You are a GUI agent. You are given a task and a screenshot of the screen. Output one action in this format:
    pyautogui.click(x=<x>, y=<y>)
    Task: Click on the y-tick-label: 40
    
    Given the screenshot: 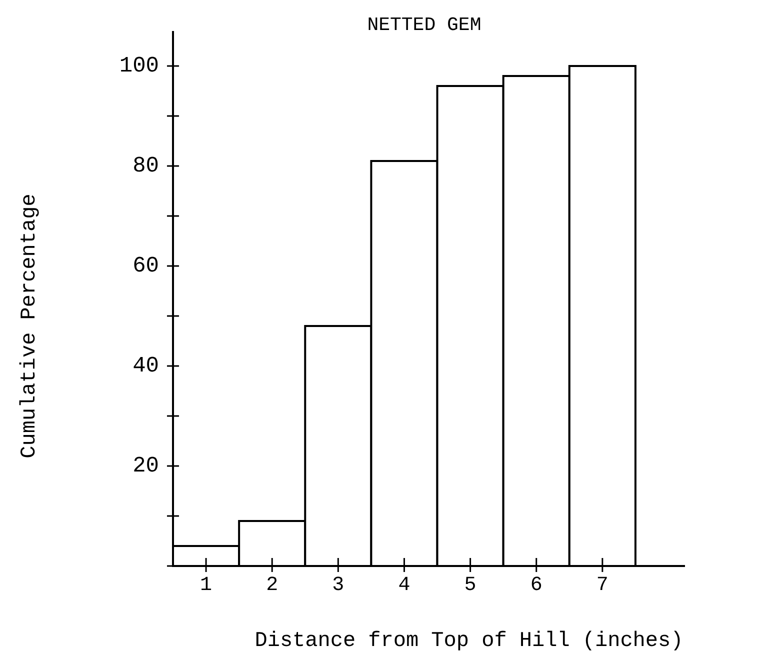 What is the action you would take?
    pyautogui.click(x=145, y=366)
    